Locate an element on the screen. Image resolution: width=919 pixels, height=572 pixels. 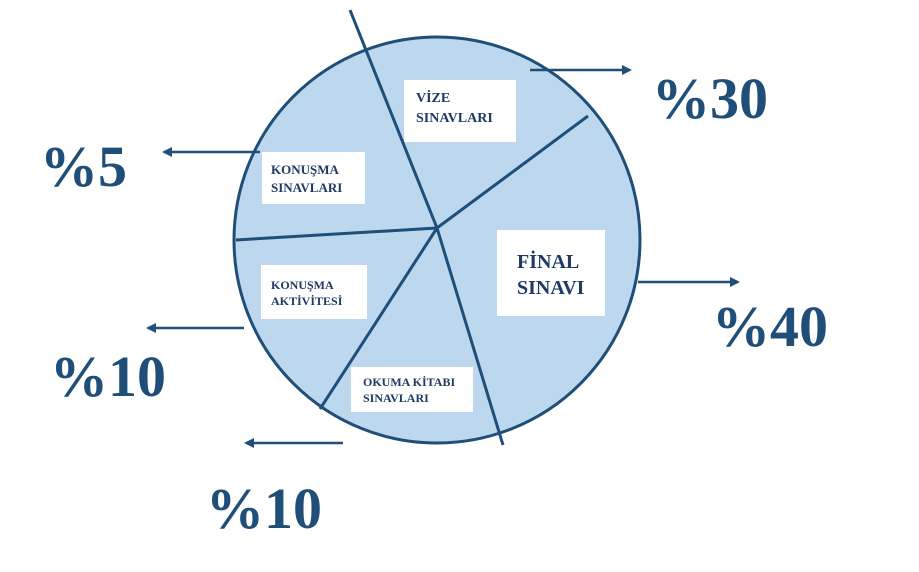
slice-label: FİNAL SINAVI is located at coordinates (551, 273).